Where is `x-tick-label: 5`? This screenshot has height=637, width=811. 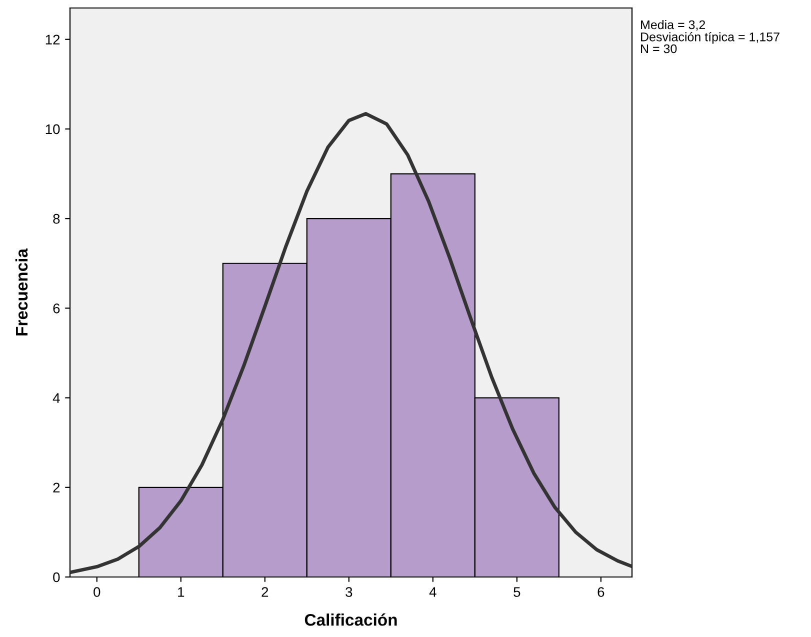
x-tick-label: 5 is located at coordinates (517, 592).